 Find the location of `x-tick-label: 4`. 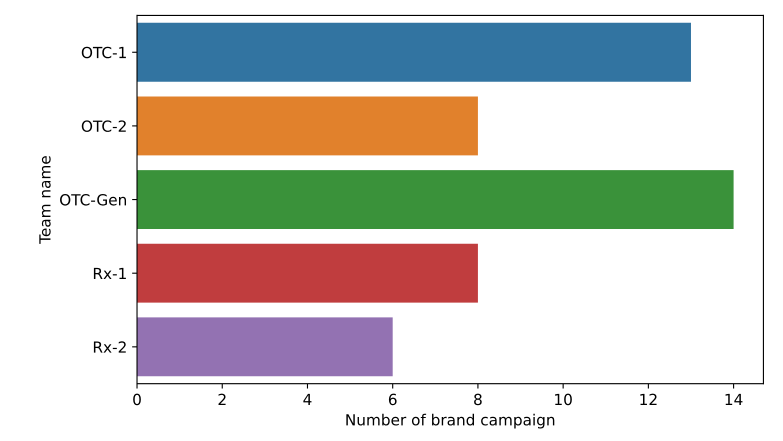

x-tick-label: 4 is located at coordinates (307, 399).